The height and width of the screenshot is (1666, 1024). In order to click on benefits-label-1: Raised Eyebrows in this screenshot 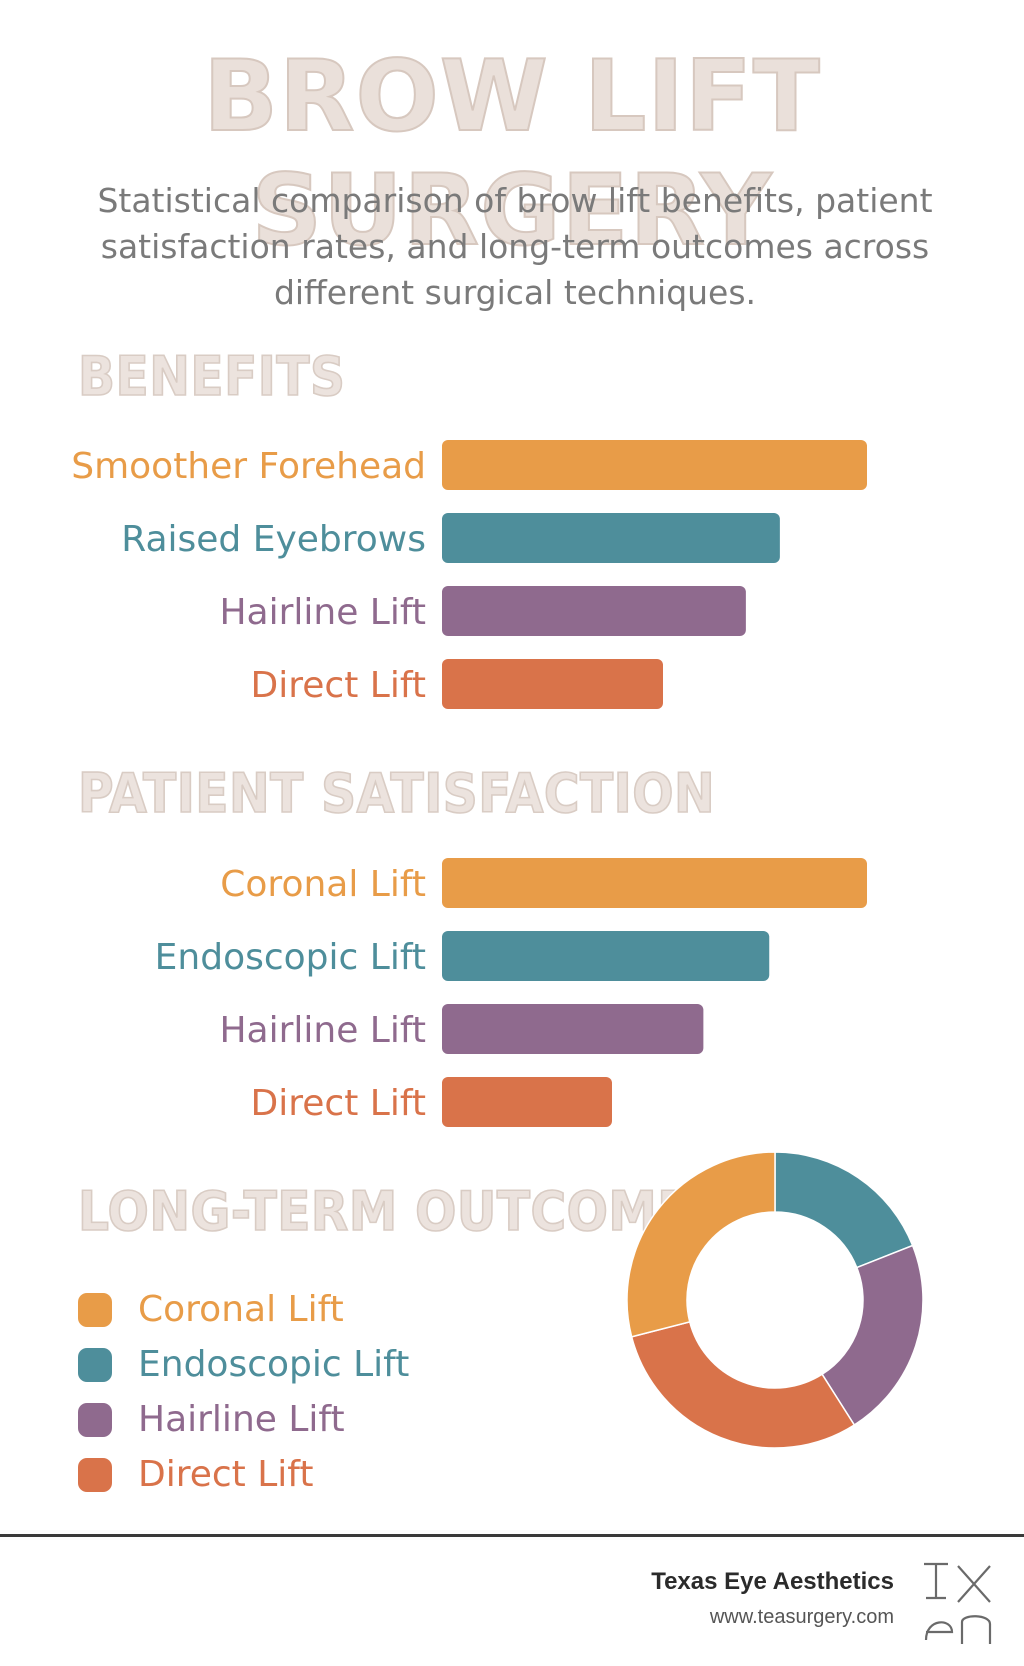, I will do `click(273, 539)`.